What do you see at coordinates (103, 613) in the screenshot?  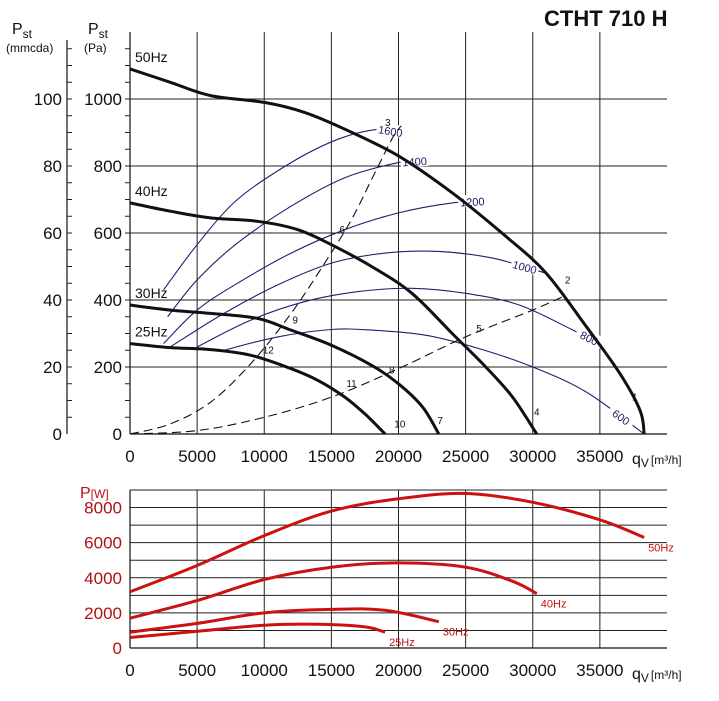 I see `lower-y-tick-label: 2000` at bounding box center [103, 613].